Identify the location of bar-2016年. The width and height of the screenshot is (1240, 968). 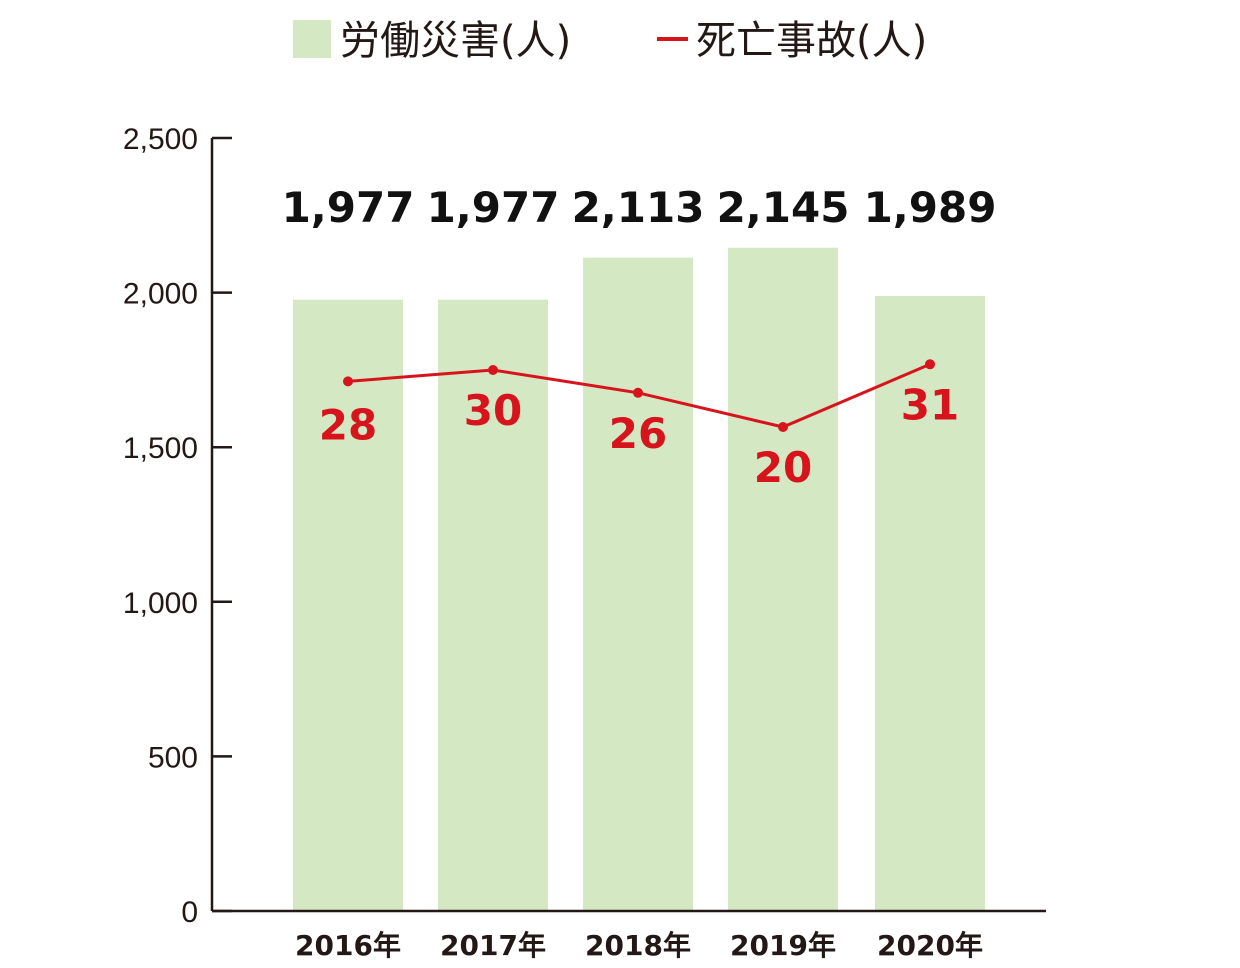
(348, 605).